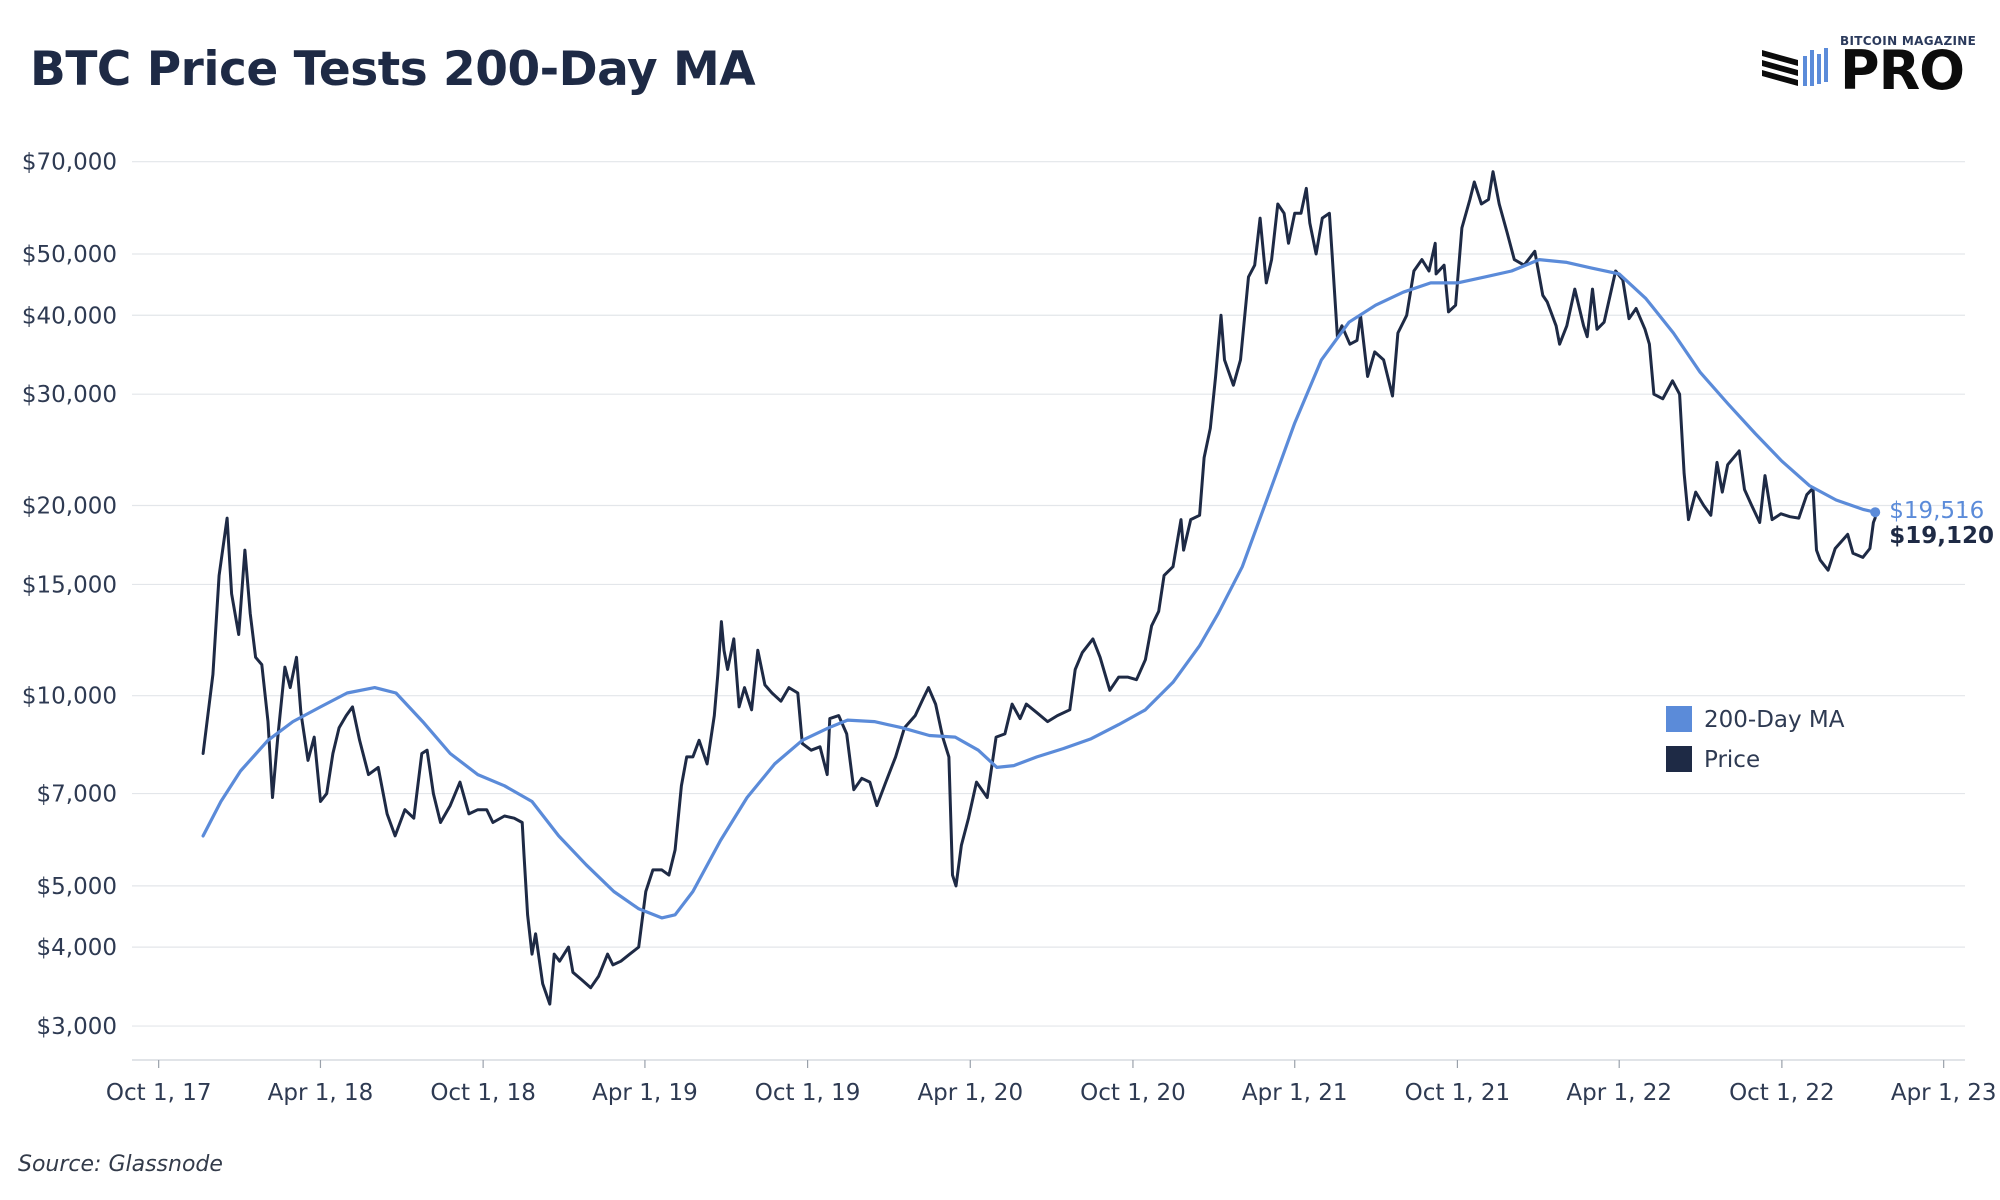  Describe the element at coordinates (69, 255) in the screenshot. I see `y-tick-label: $50,000` at that location.